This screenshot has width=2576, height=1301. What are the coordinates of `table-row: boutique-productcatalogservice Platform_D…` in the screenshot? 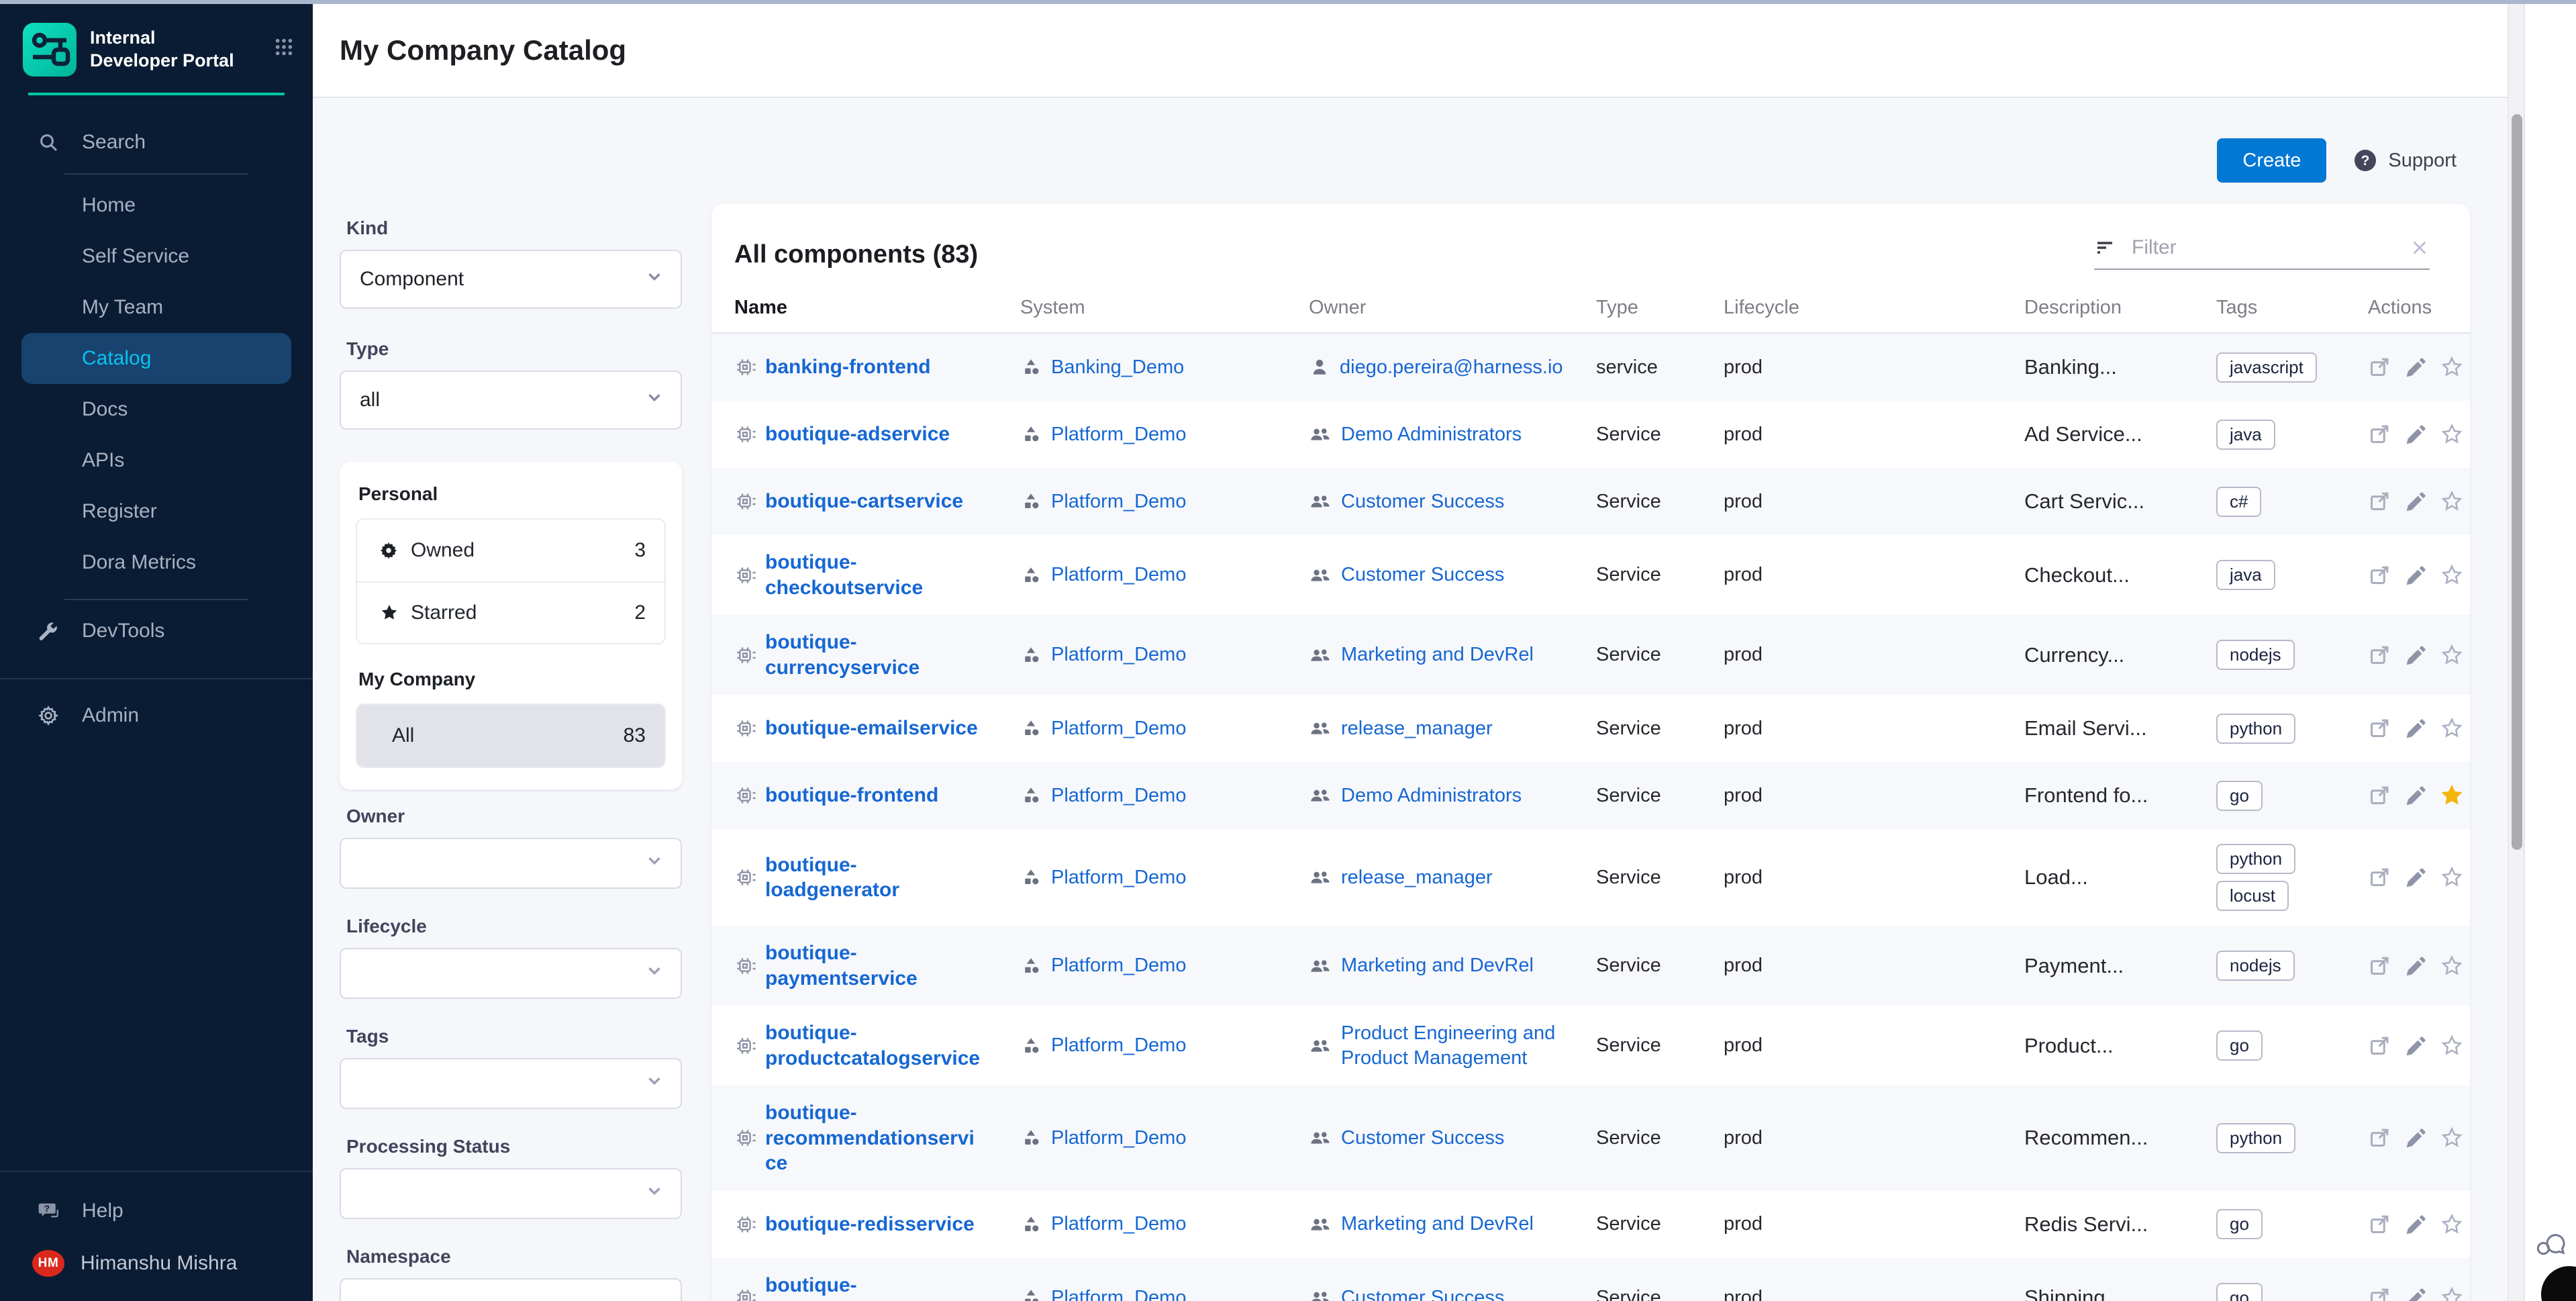 It's located at (1590, 1046).